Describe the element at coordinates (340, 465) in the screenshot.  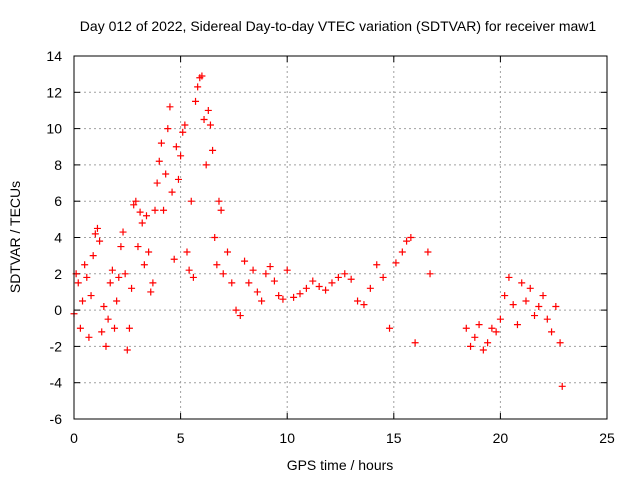
I see `x-axis-label: GPS time / hours` at that location.